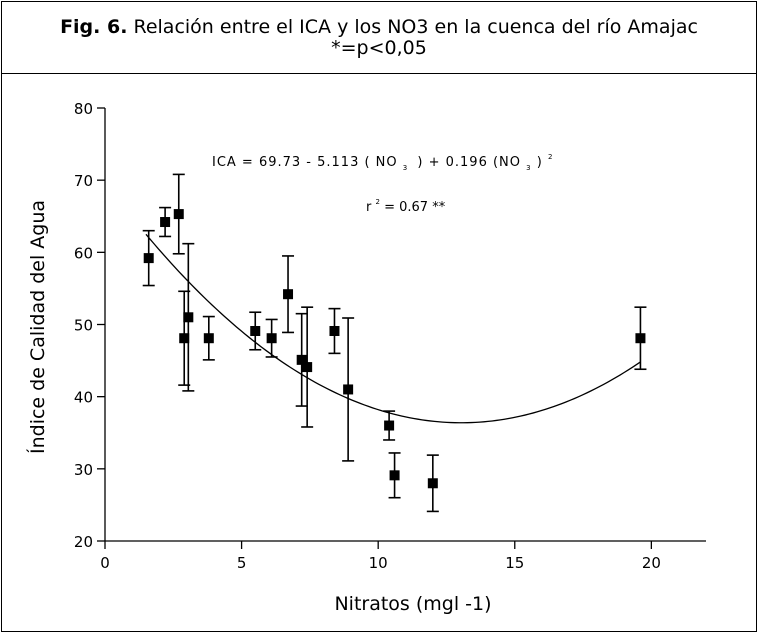  I want to click on x-axis-label: Nitratos (mgl -1), so click(412, 604).